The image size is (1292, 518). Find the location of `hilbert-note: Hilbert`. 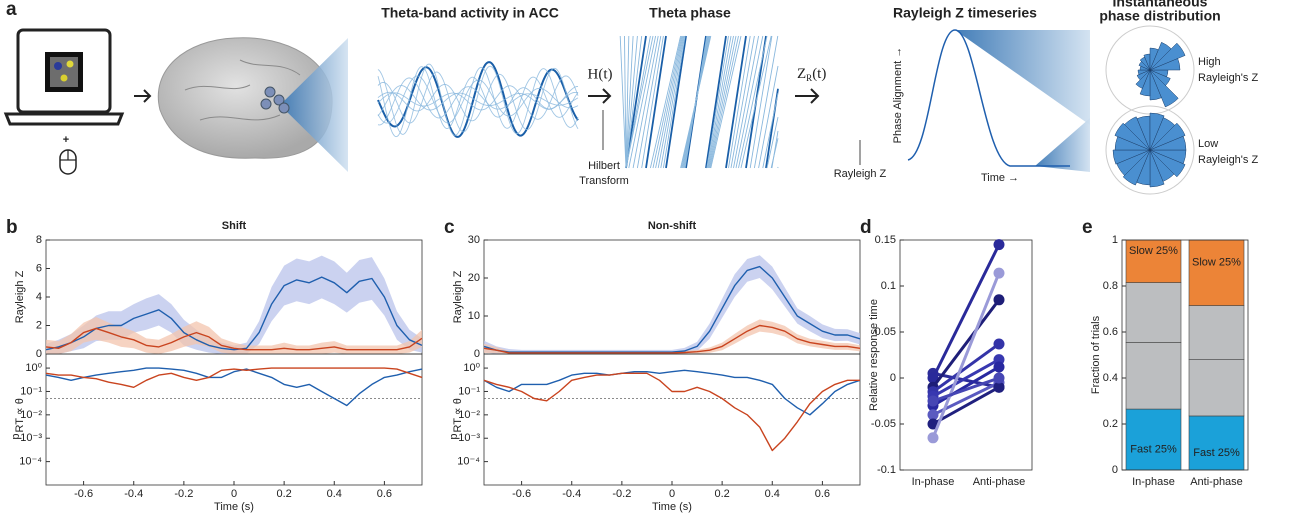

hilbert-note: Hilbert is located at coordinates (604, 166).